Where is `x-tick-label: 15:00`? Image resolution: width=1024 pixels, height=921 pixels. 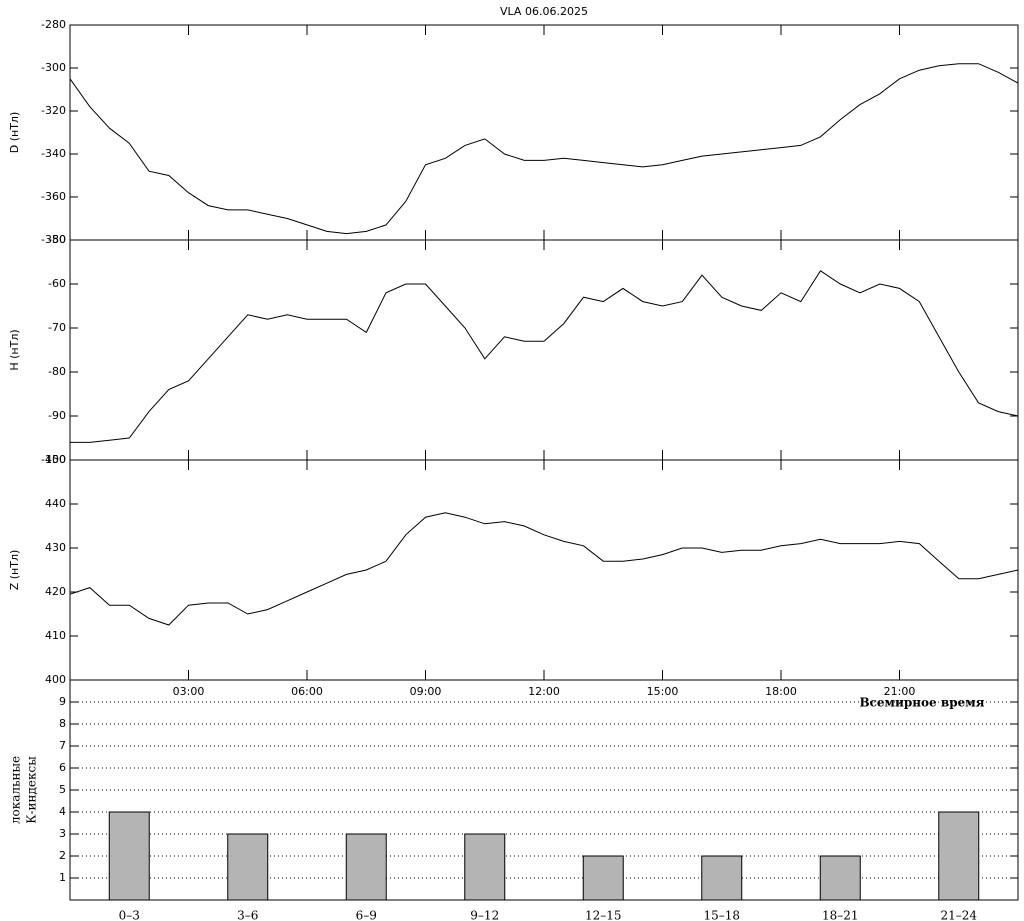 x-tick-label: 15:00 is located at coordinates (663, 691).